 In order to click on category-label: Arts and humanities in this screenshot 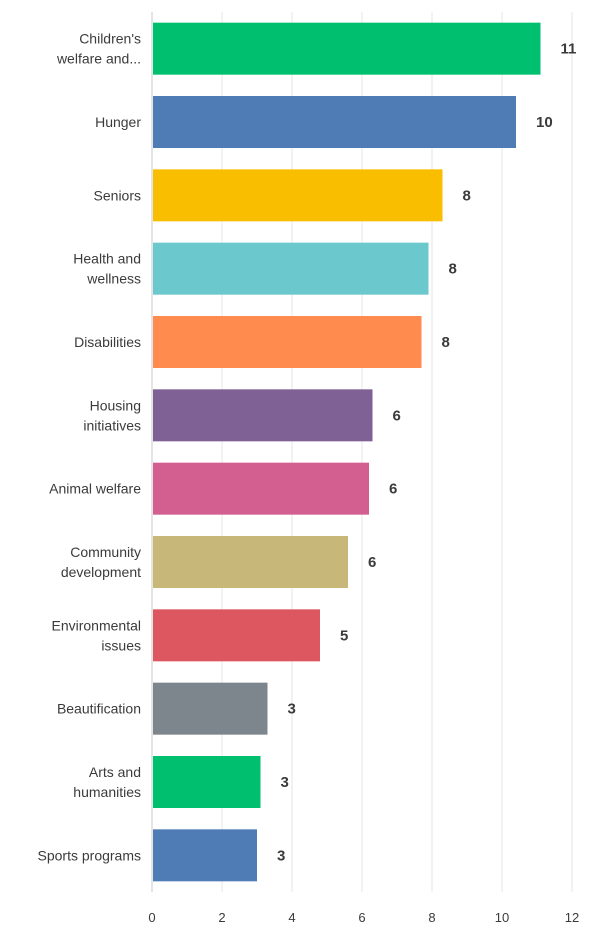, I will do `click(107, 782)`.